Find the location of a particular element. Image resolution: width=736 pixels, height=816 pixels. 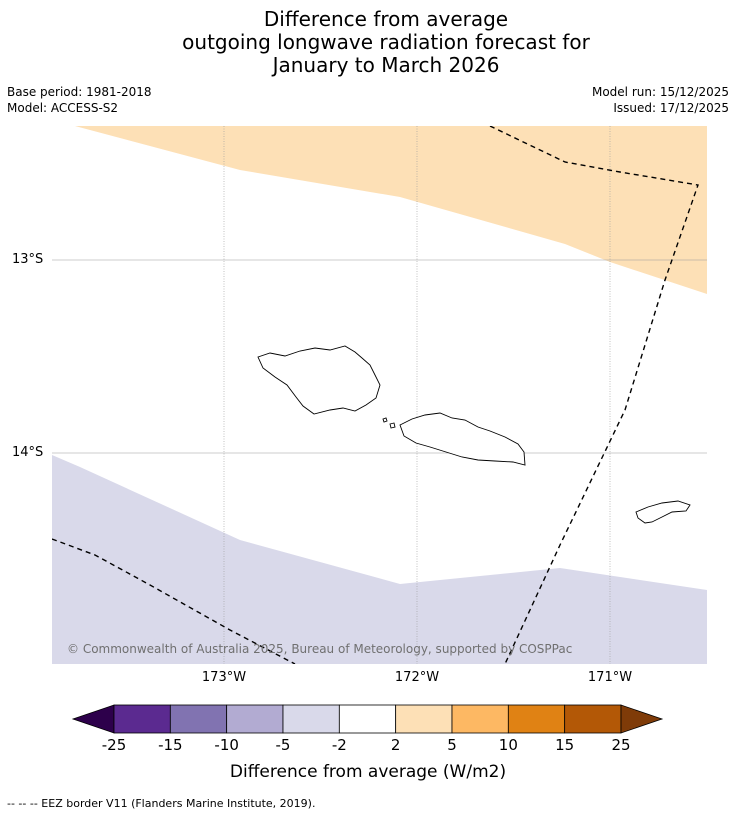

colorbar-tick-label: -25 is located at coordinates (114, 745).